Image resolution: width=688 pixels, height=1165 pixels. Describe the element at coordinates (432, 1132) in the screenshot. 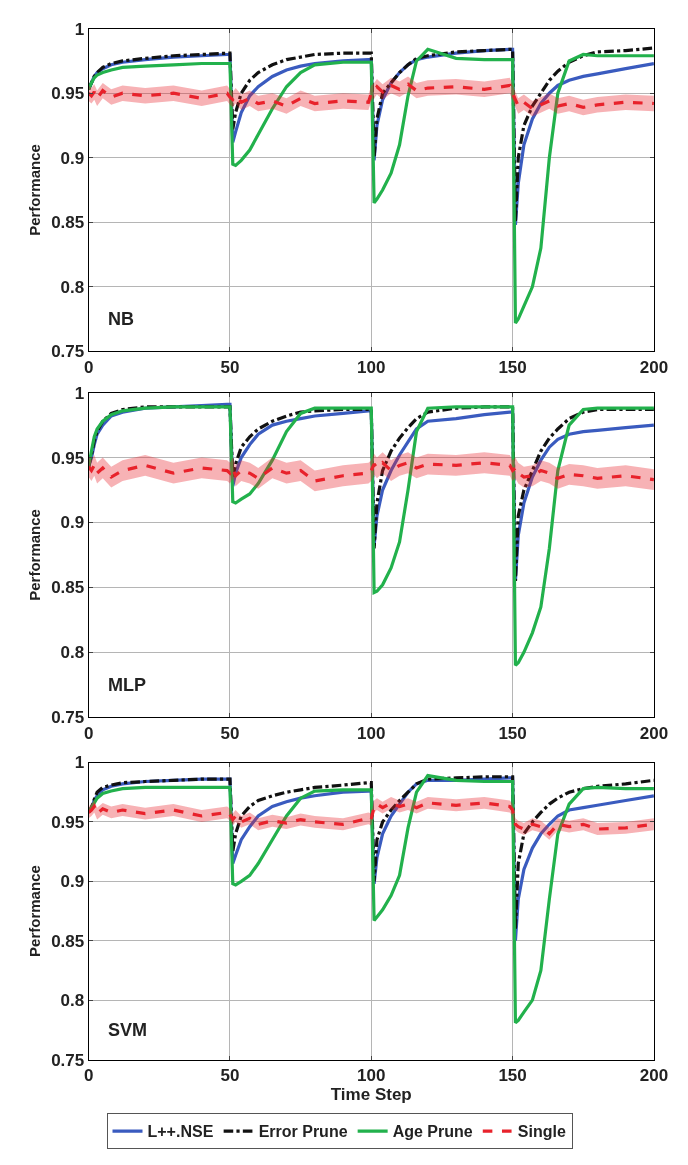

I see `legend-label: Age Prune` at that location.